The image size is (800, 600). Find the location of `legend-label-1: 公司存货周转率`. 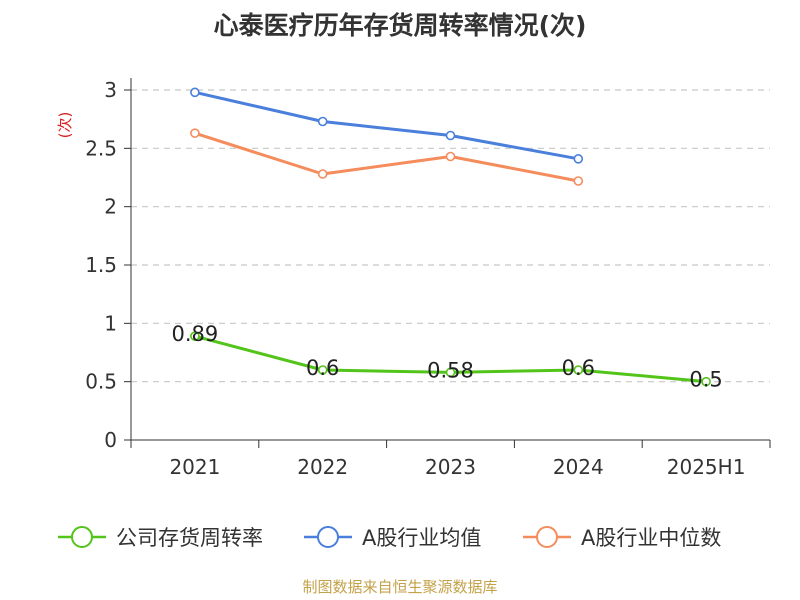

legend-label-1: 公司存货周转率 is located at coordinates (189, 538).